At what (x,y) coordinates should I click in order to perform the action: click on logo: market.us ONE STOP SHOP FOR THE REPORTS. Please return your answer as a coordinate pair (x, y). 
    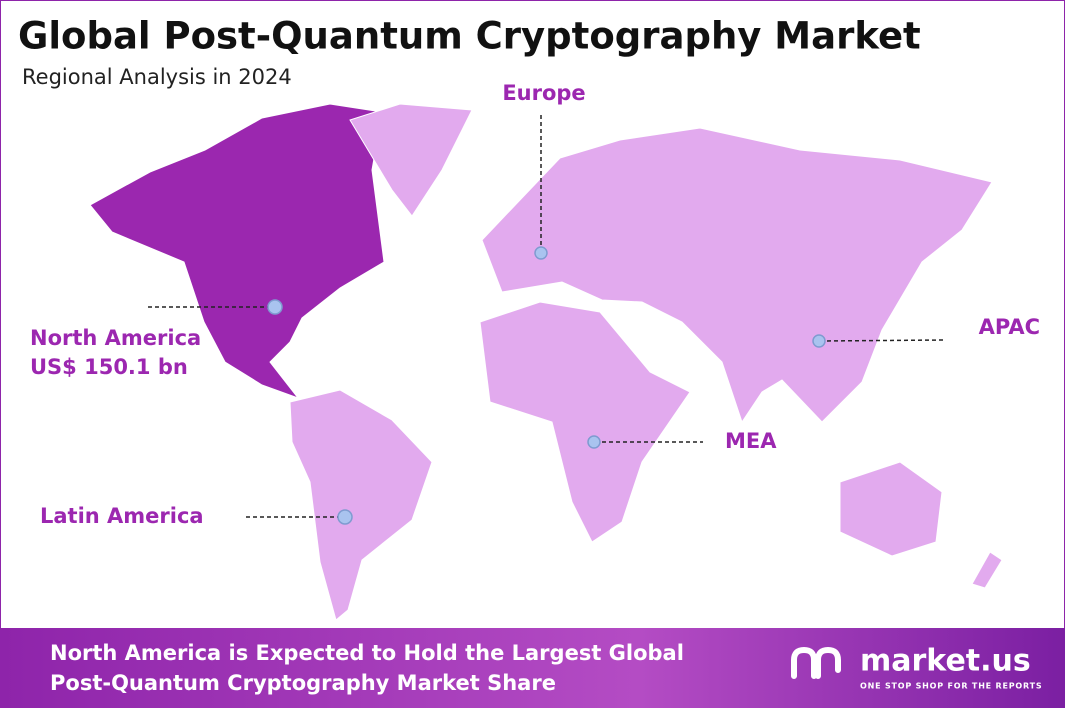
    Looking at the image, I should click on (916, 667).